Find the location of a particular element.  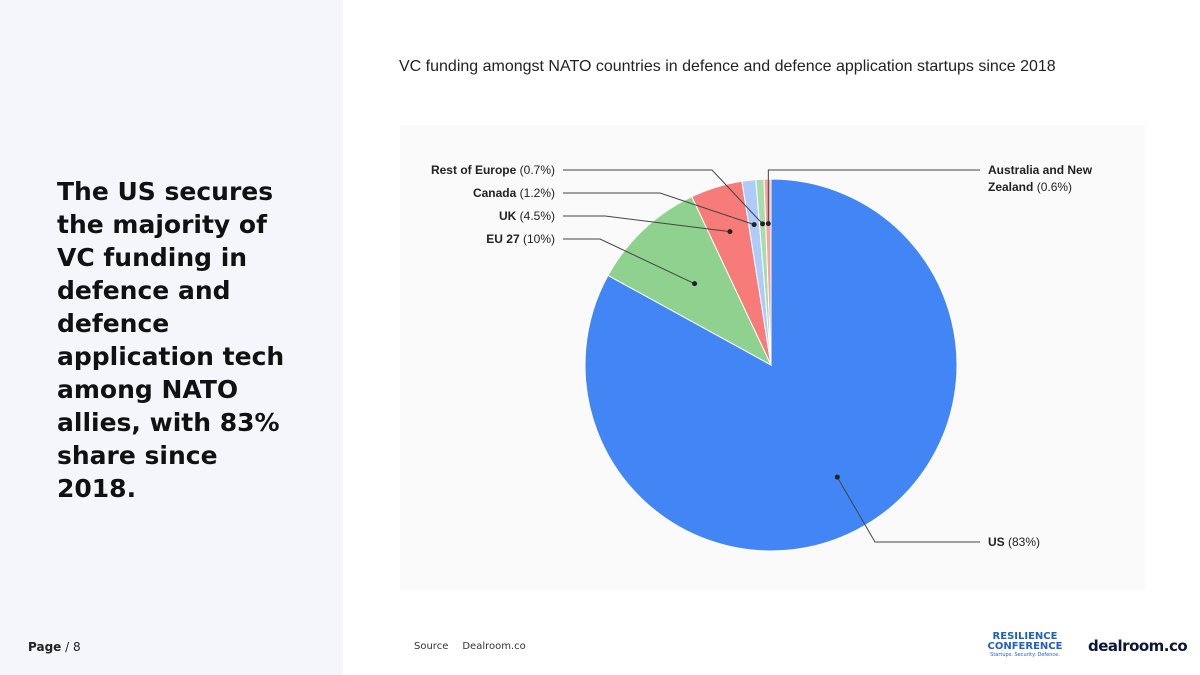

label-us: US (83%) is located at coordinates (1014, 542).